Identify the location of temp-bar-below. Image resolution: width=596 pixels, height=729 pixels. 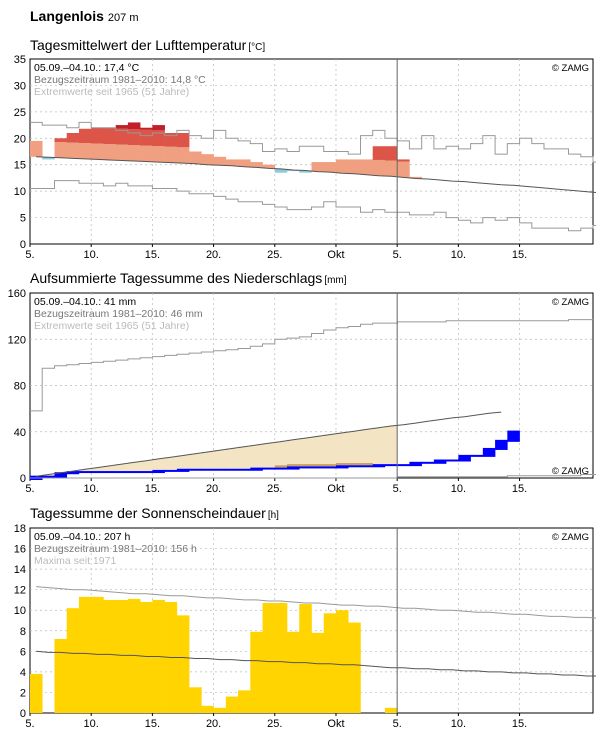
(293, 171).